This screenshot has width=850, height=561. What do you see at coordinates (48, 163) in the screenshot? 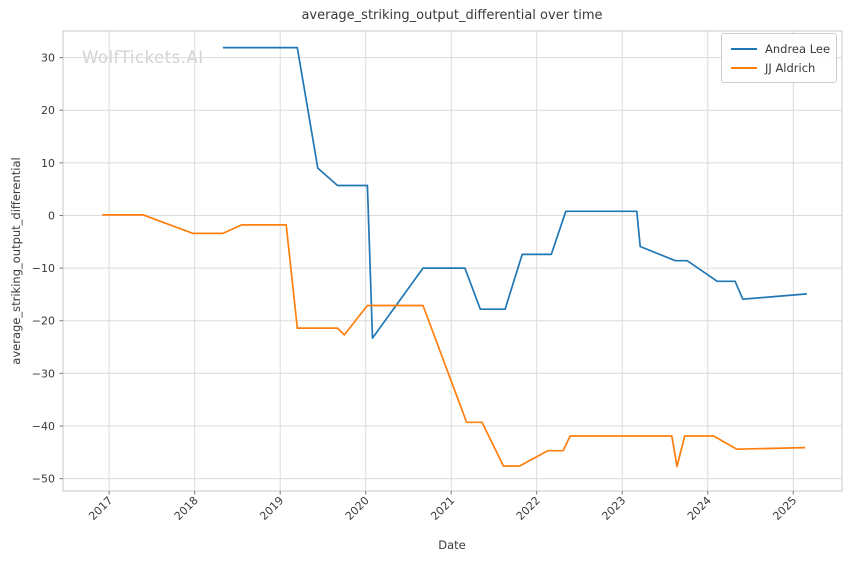
I see `y-tick-label: 10` at bounding box center [48, 163].